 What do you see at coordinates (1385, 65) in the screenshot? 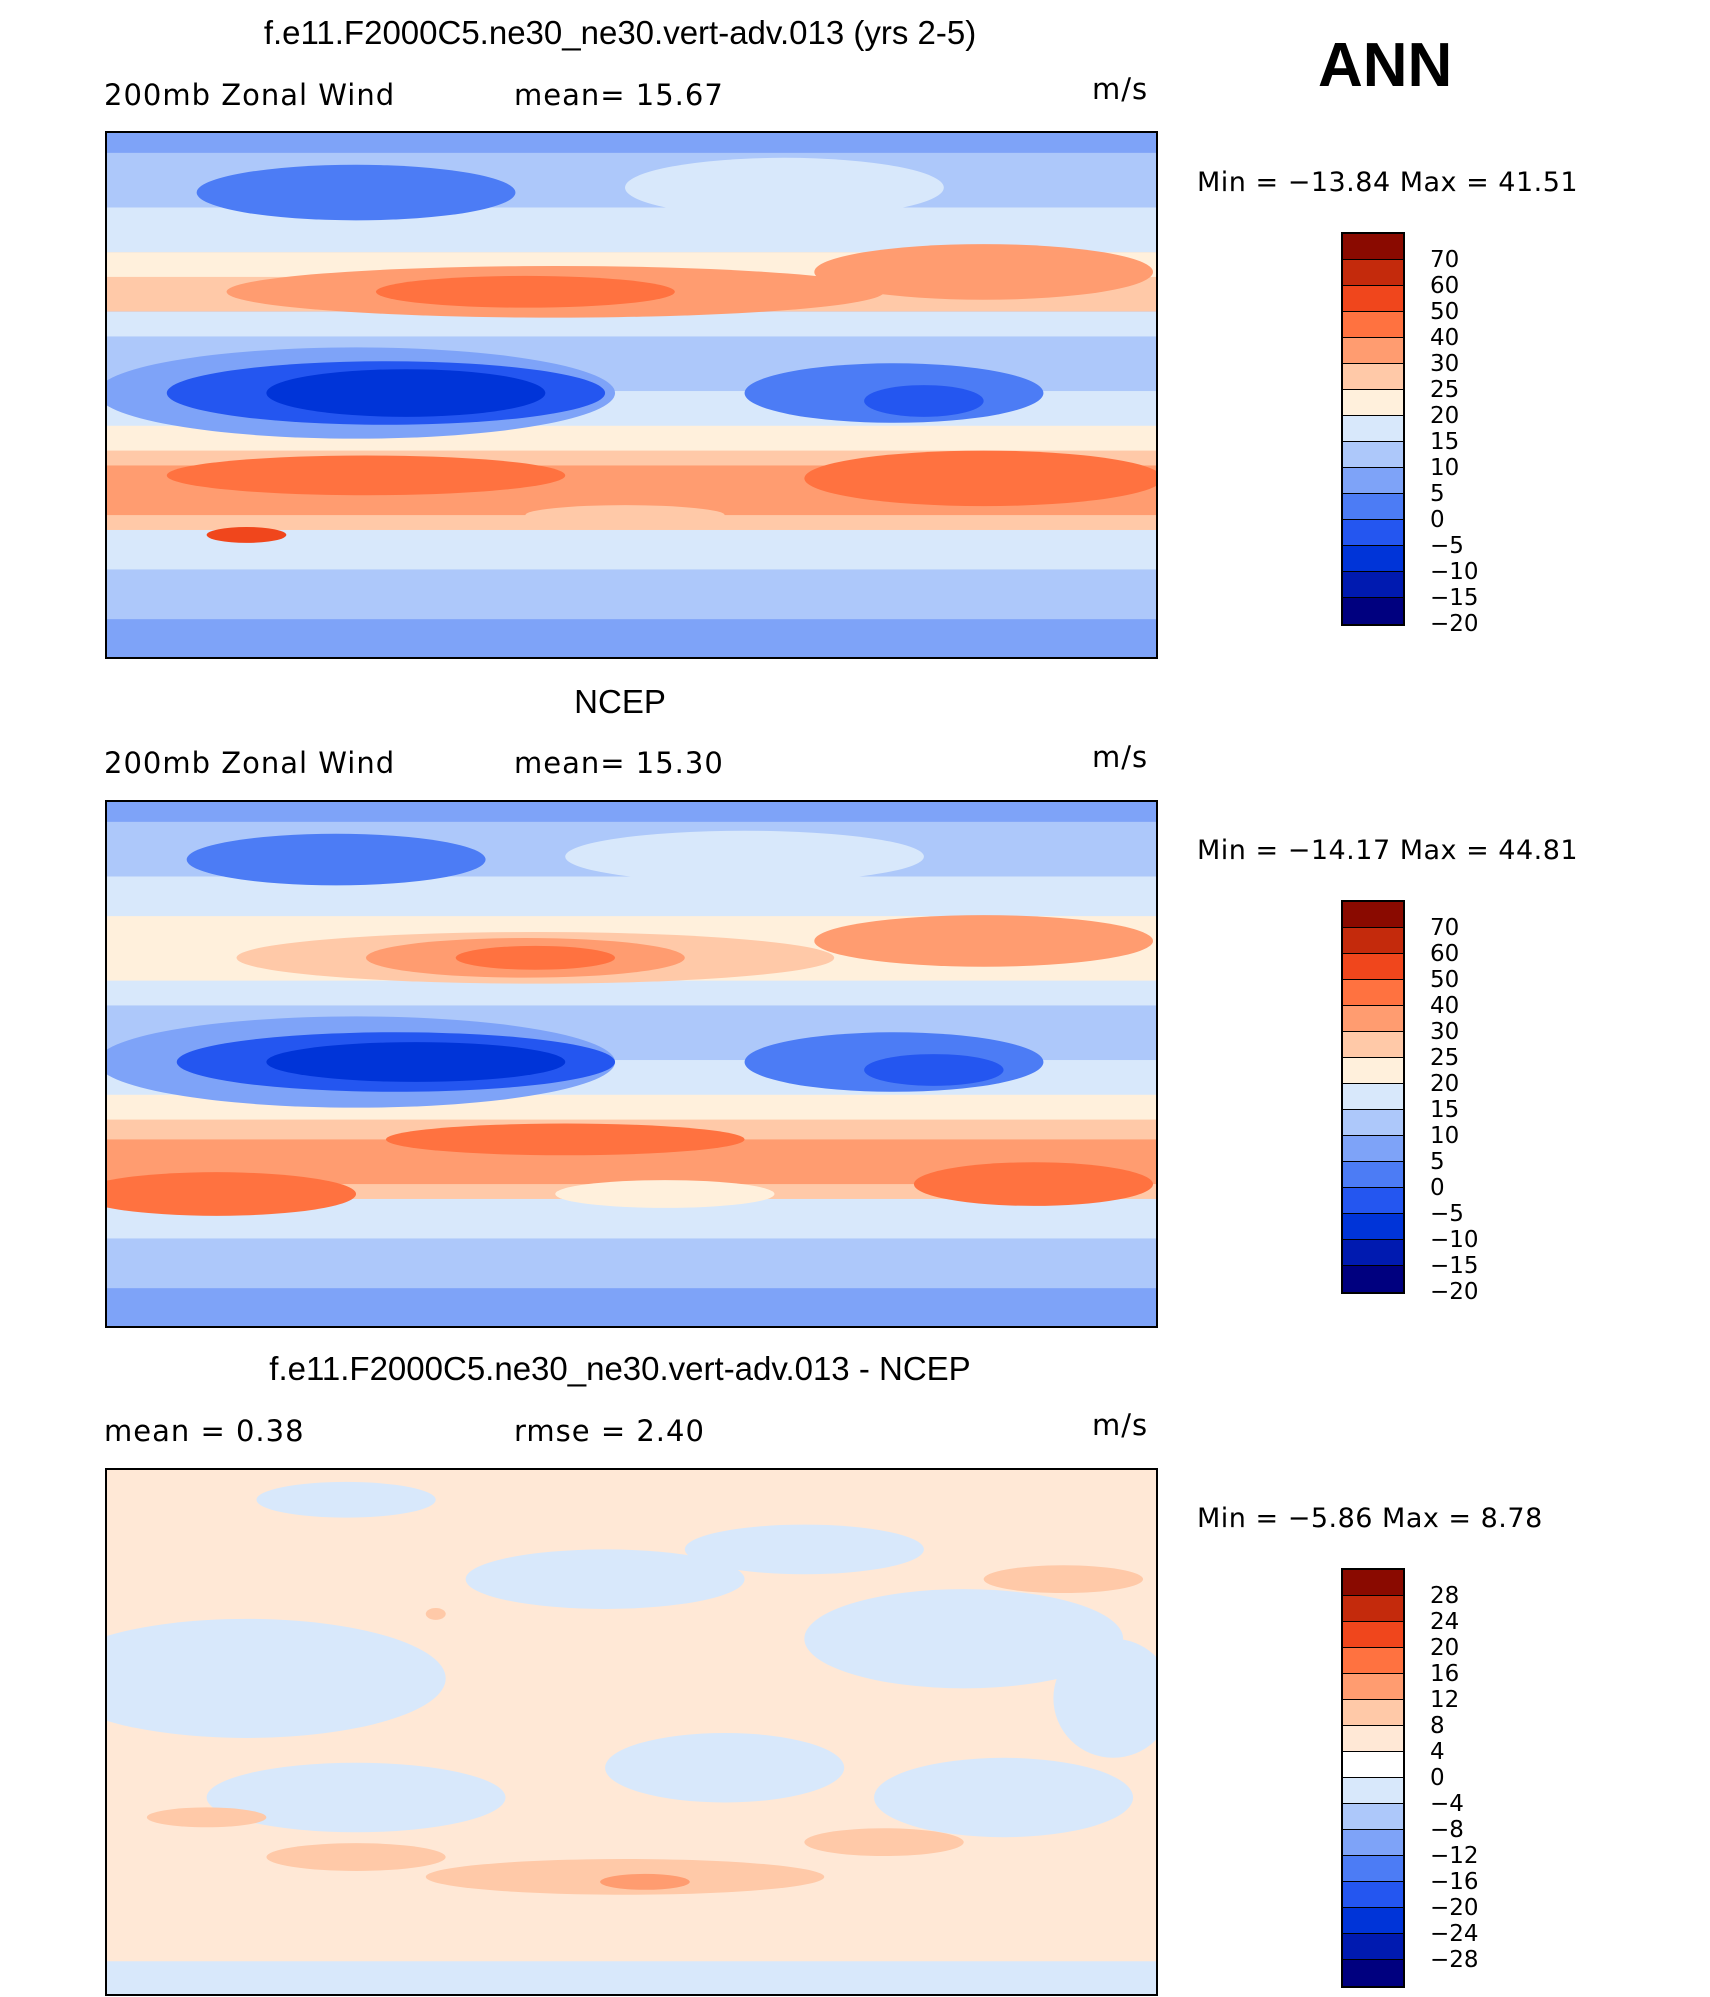
I see `season-label: ANN` at bounding box center [1385, 65].